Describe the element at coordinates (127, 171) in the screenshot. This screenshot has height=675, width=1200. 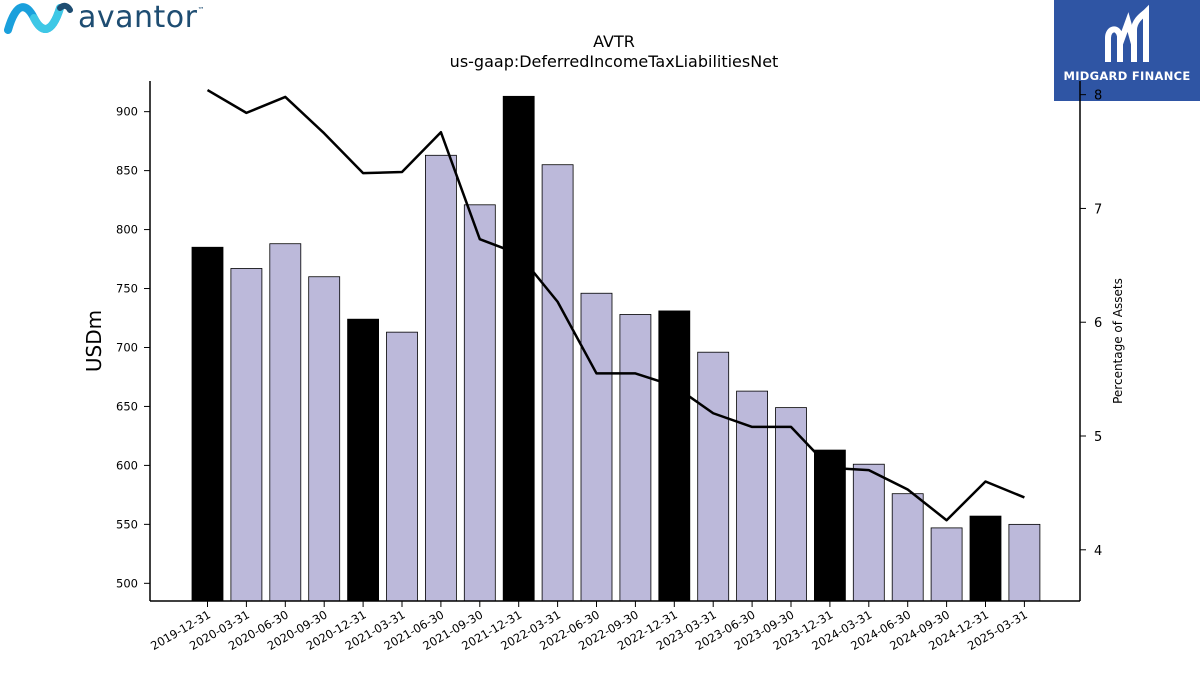
I see `y-tick-label-850: 850` at that location.